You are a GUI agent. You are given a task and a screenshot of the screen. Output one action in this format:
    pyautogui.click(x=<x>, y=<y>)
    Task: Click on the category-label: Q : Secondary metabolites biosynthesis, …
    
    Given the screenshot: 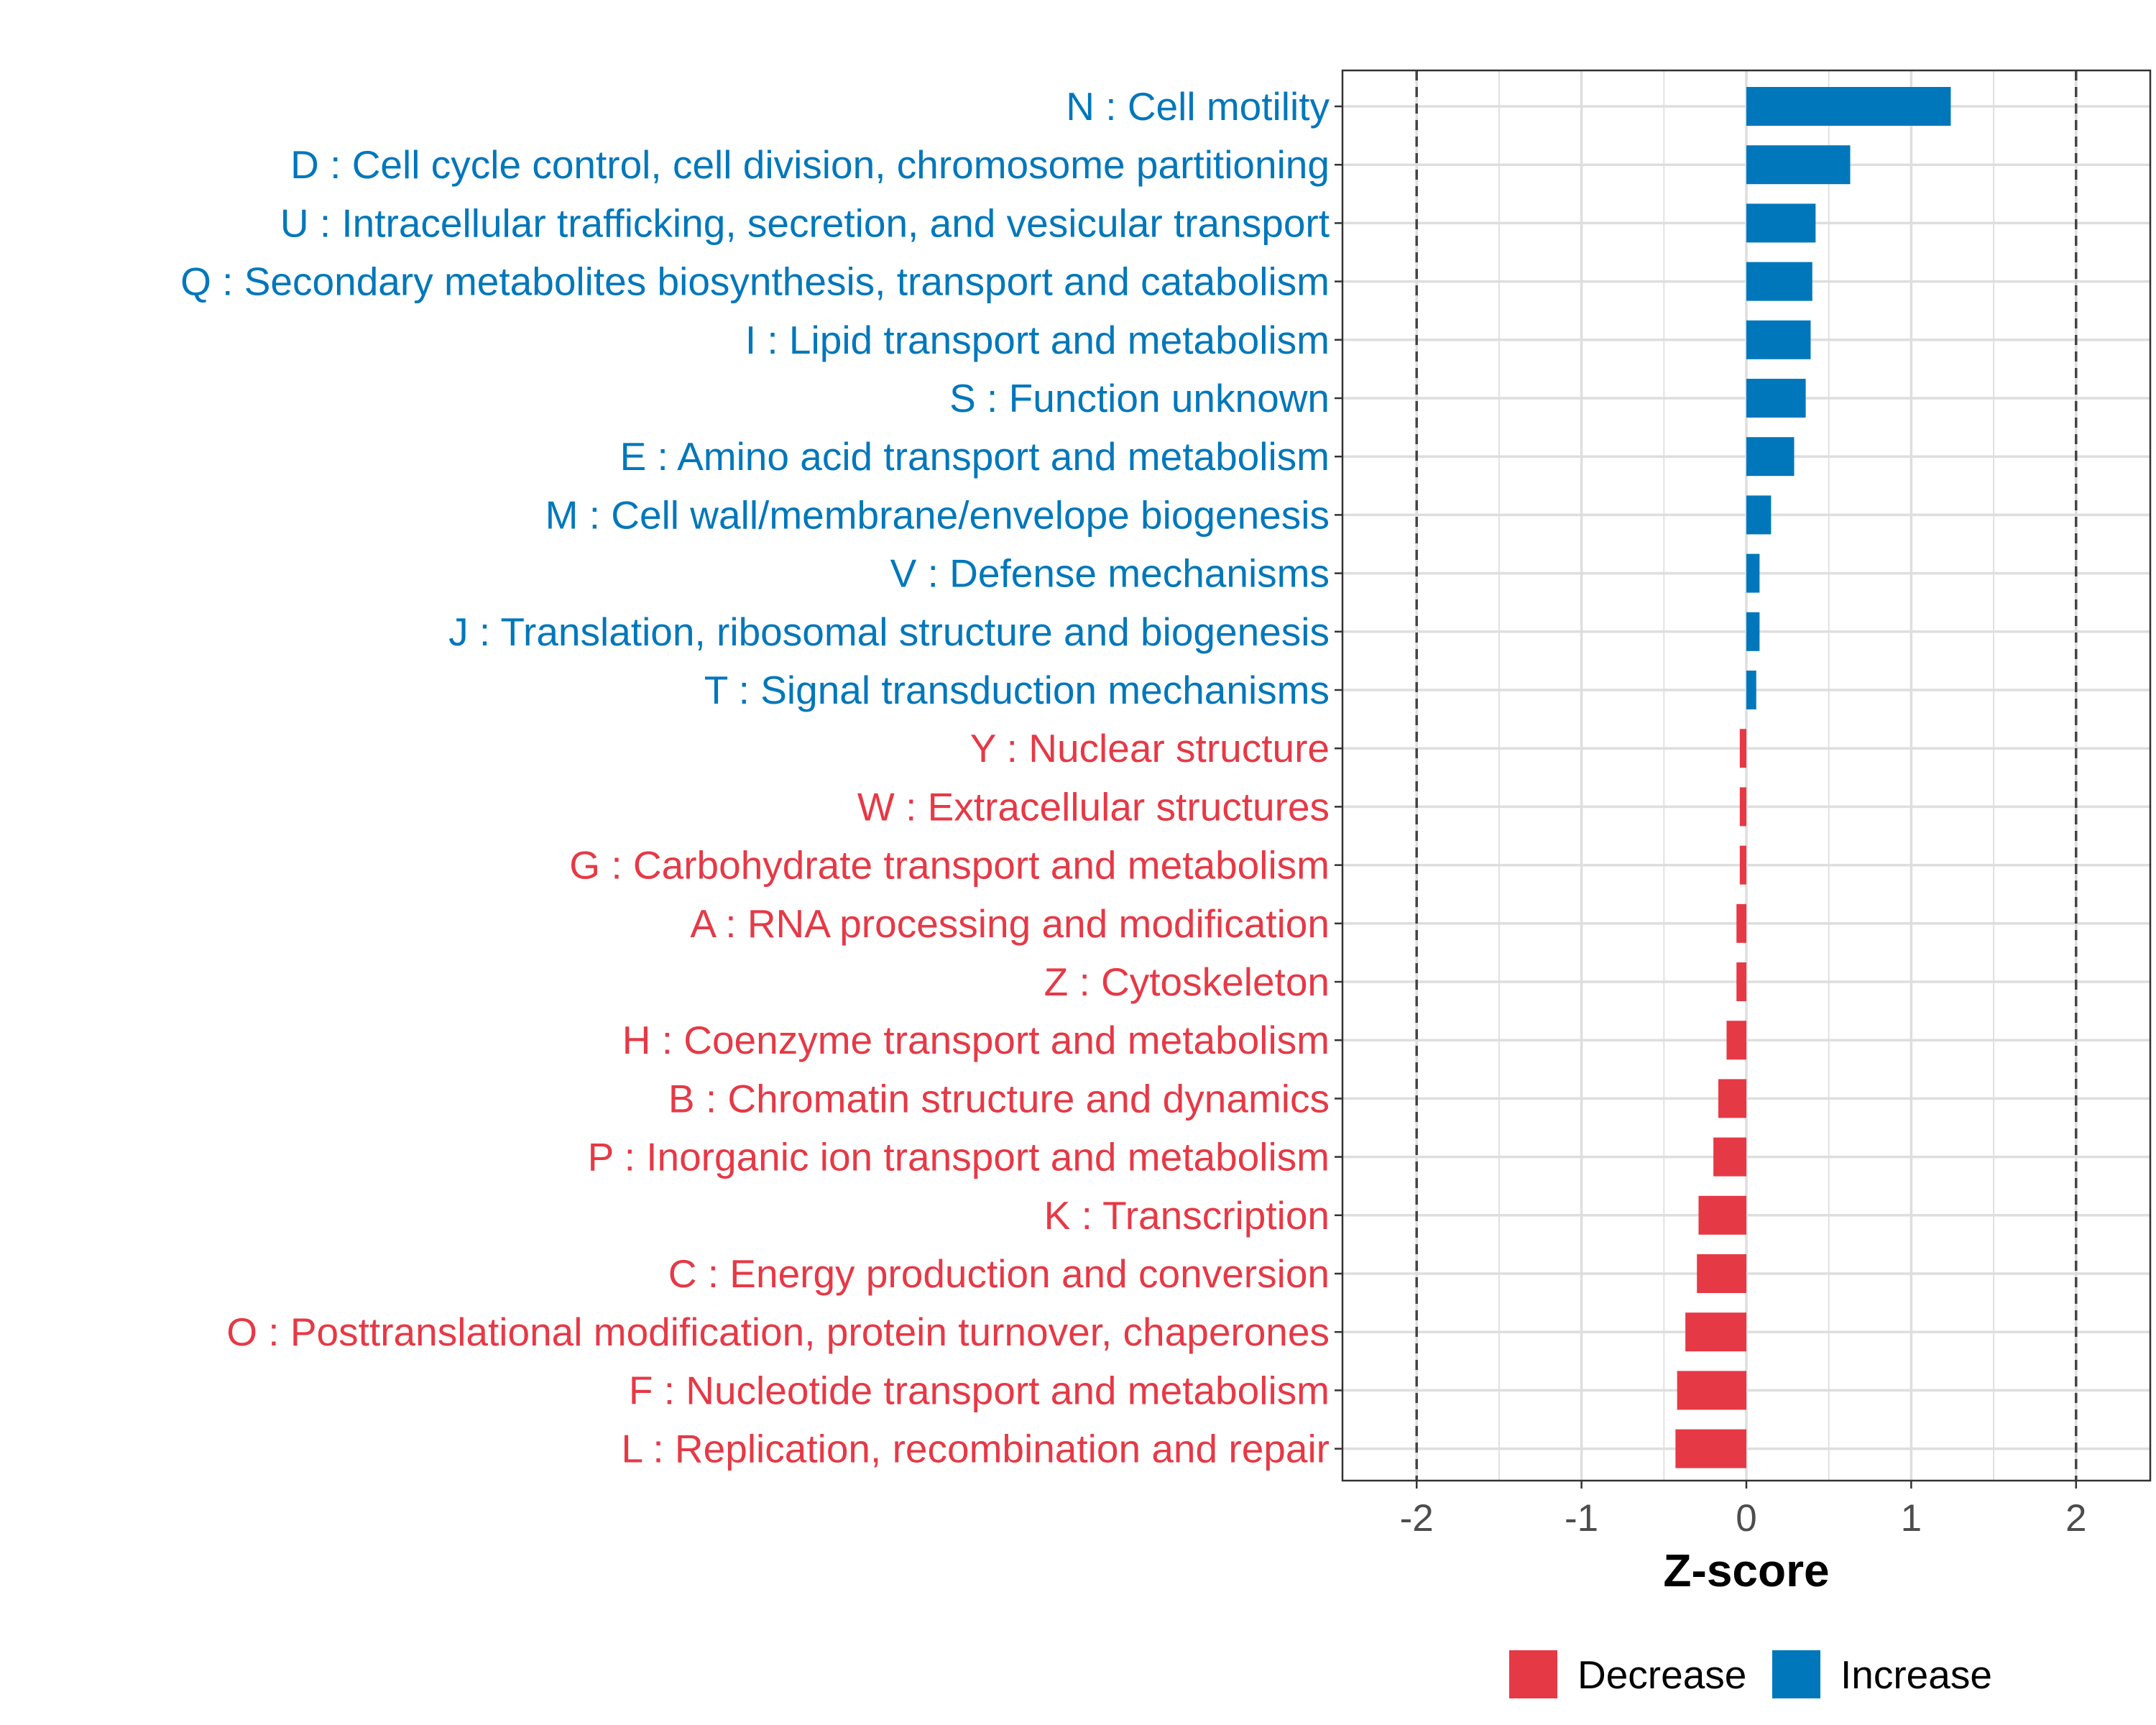 What is the action you would take?
    pyautogui.click(x=755, y=281)
    